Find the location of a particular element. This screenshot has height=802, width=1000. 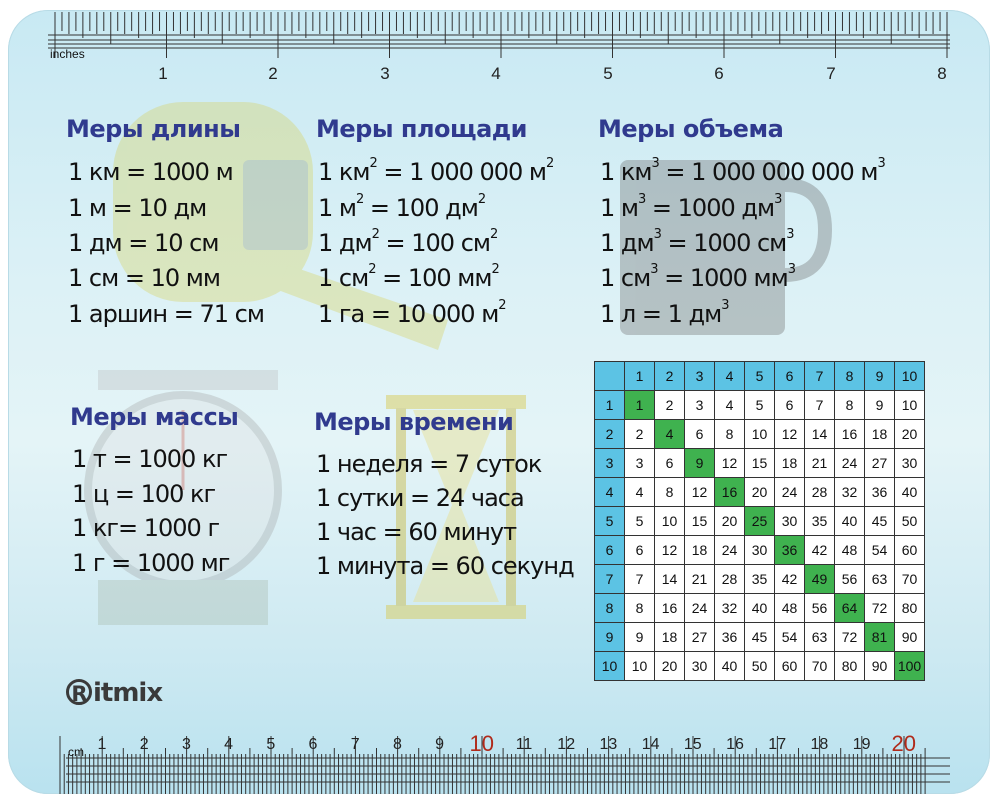

table-cell: 16 is located at coordinates (849, 434).